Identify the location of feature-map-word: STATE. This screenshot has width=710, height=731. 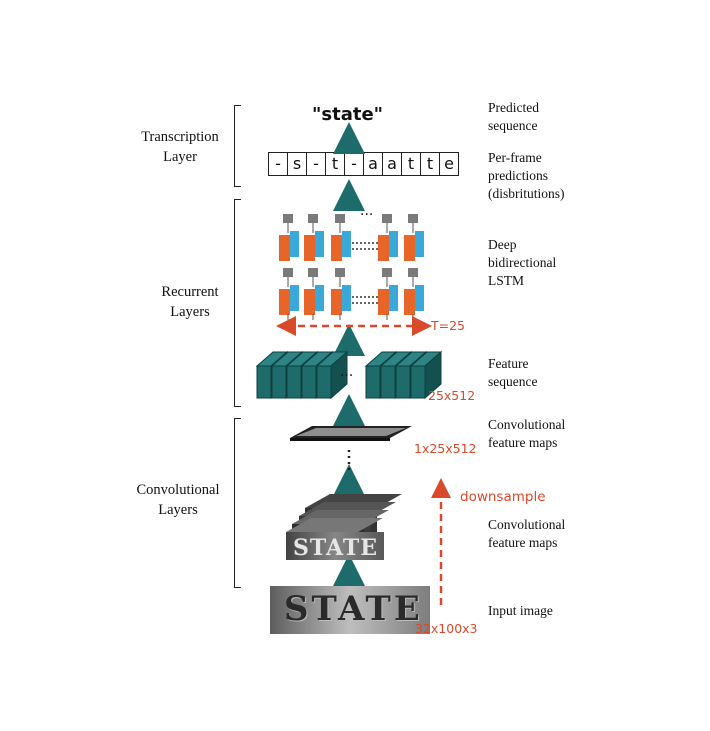
(336, 548).